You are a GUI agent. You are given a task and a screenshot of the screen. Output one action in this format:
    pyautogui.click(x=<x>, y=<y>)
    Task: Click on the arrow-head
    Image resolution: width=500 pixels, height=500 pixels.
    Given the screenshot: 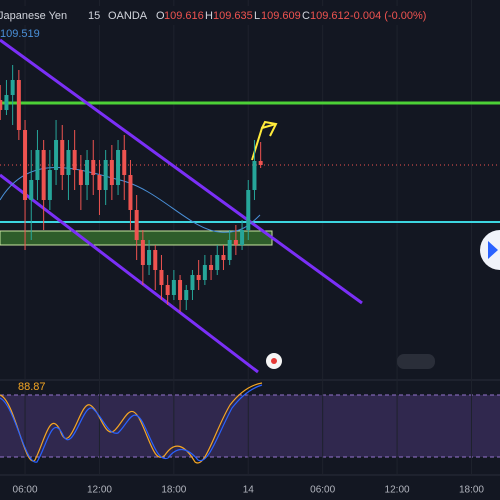 What is the action you would take?
    pyautogui.click(x=269, y=128)
    